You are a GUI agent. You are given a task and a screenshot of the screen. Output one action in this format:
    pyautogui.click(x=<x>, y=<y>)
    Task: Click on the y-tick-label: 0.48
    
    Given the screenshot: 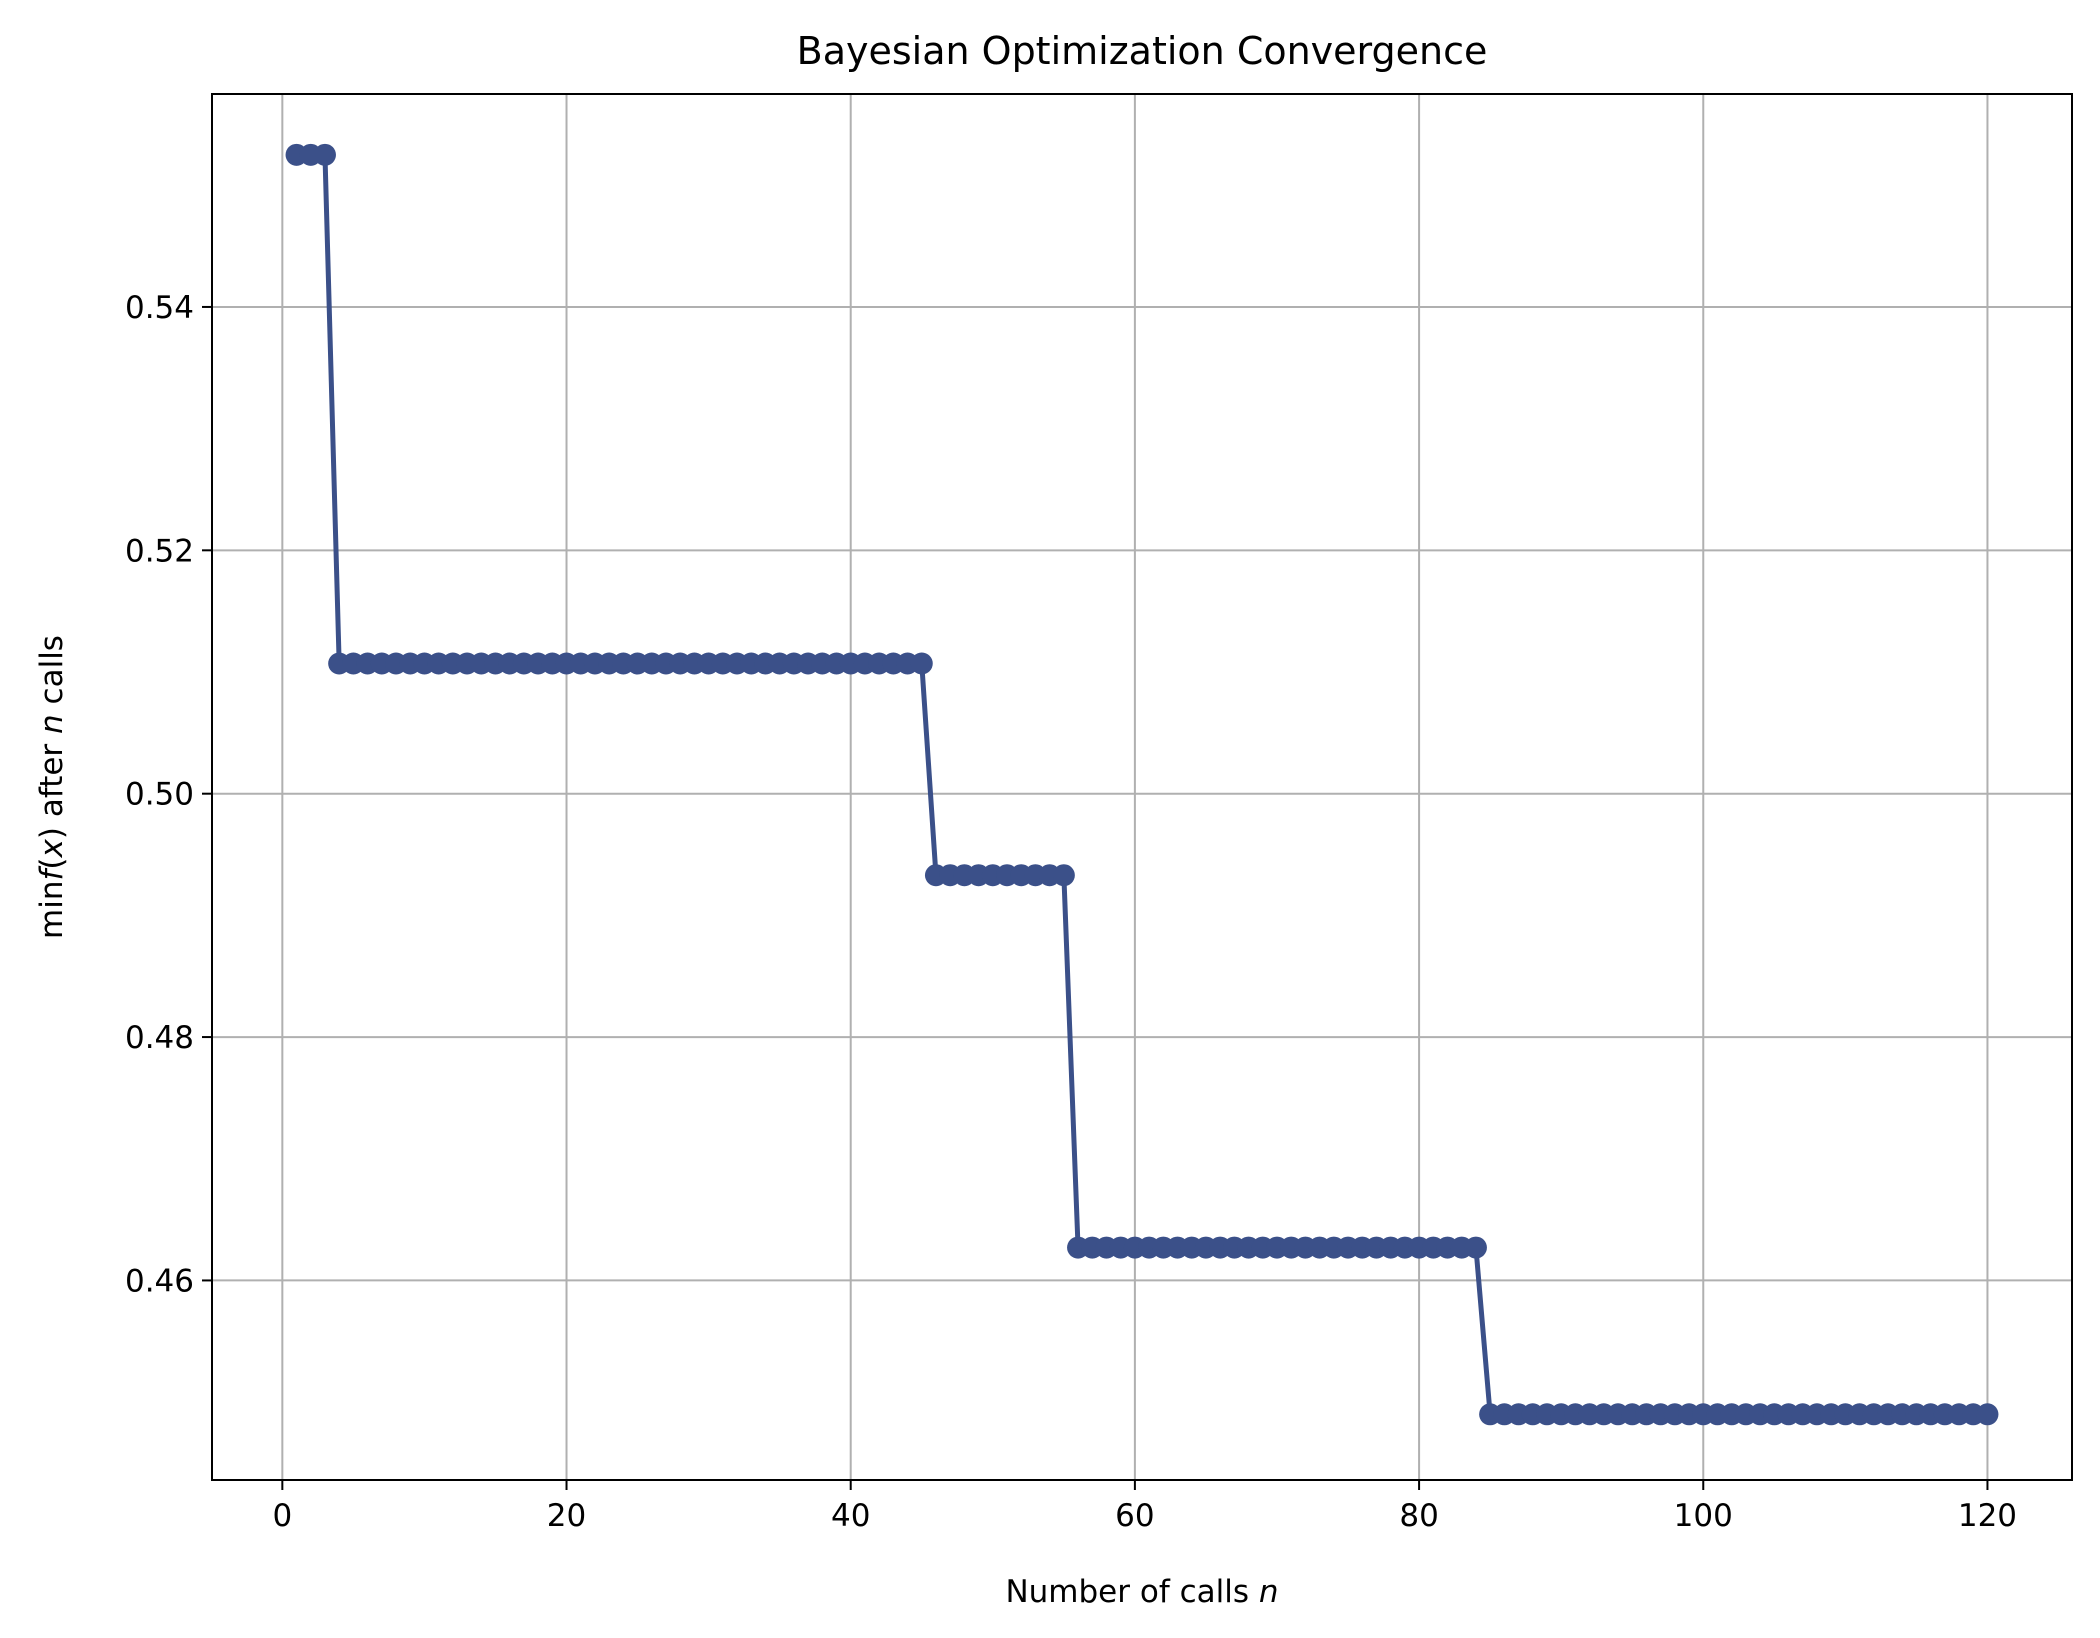 What is the action you would take?
    pyautogui.click(x=159, y=1038)
    